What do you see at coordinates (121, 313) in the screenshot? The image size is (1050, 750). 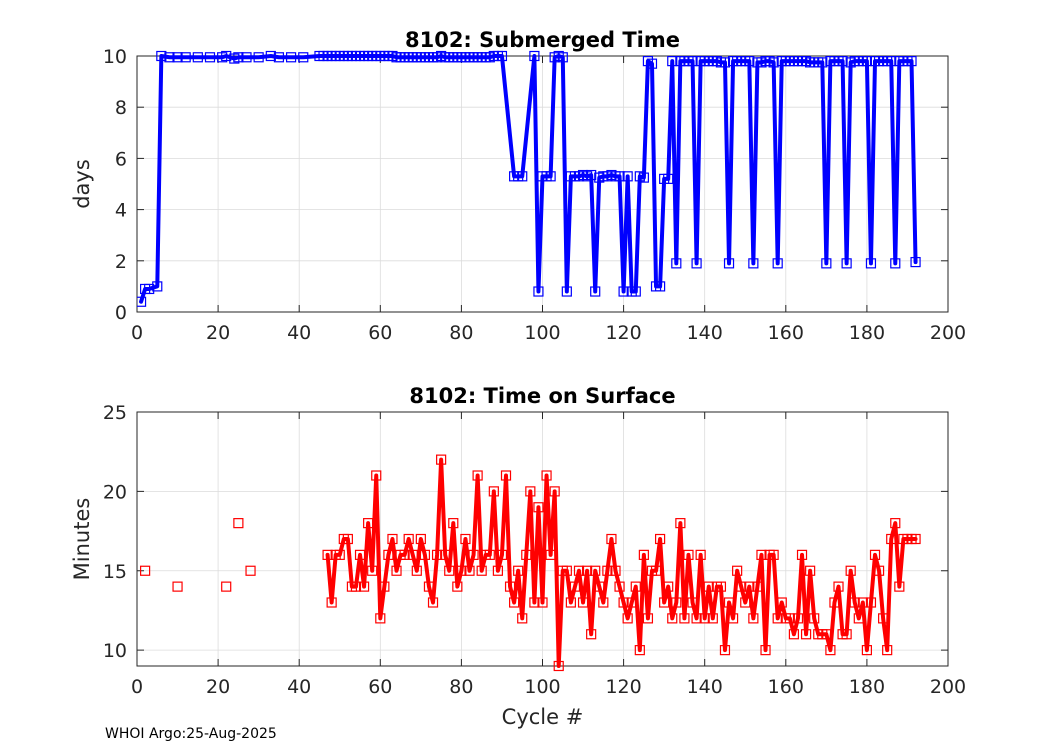 I see `y-tick-label: 0` at bounding box center [121, 313].